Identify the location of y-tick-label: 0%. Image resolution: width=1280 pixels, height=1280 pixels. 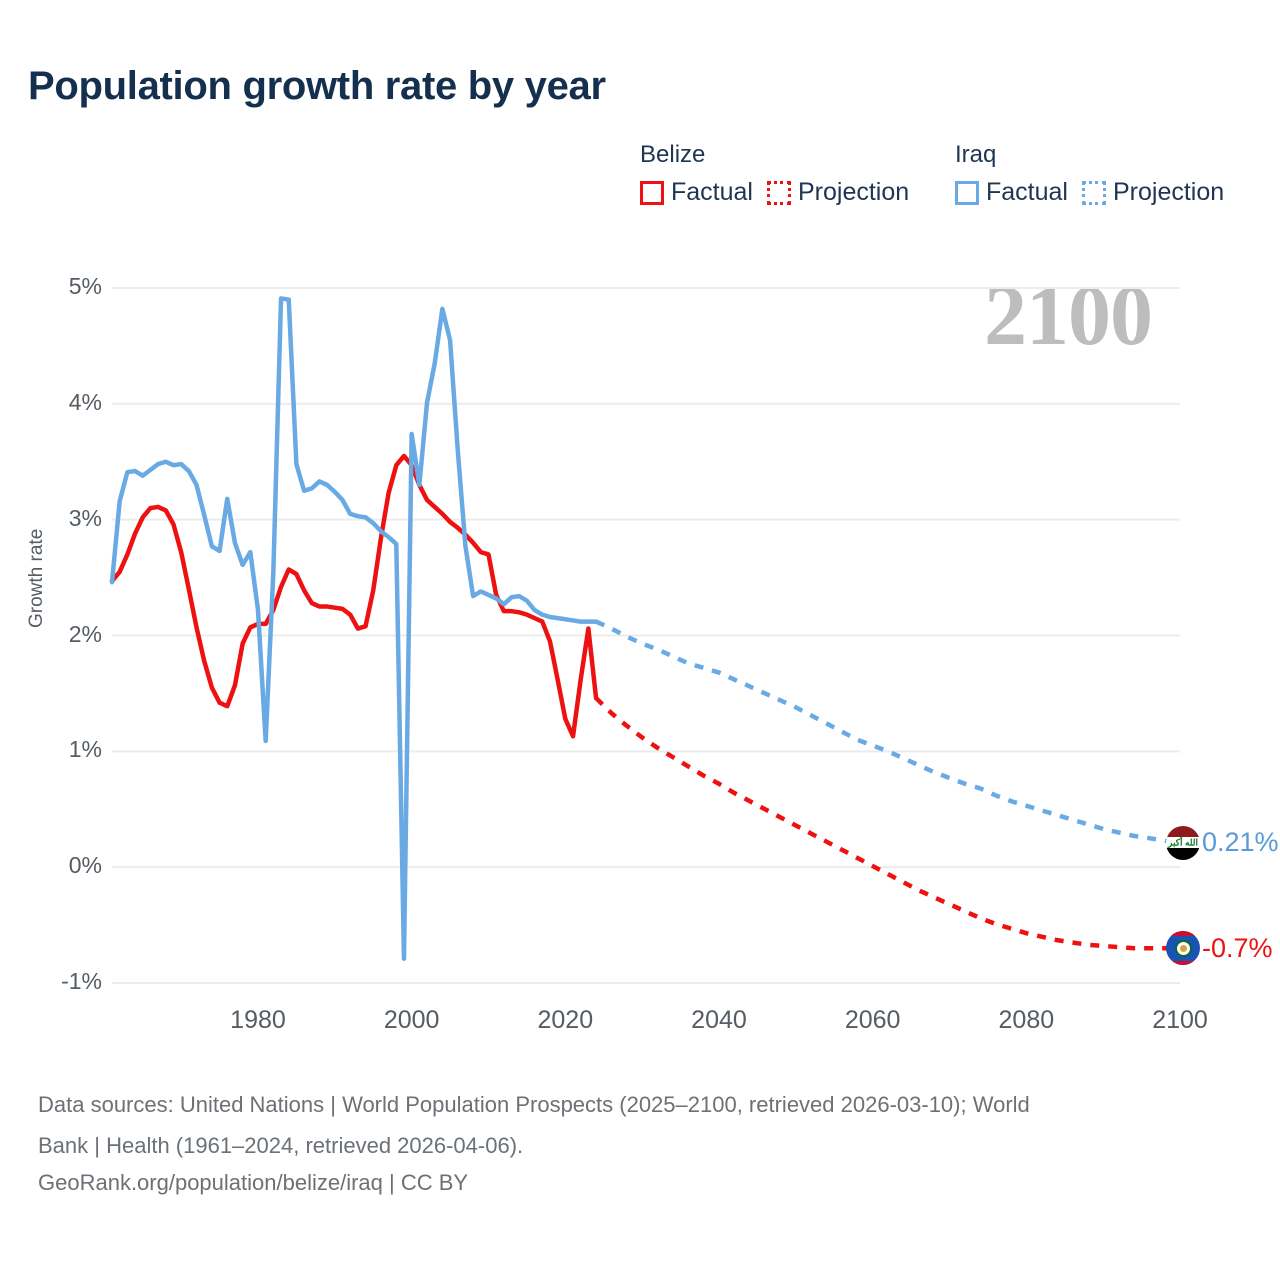
(85, 865).